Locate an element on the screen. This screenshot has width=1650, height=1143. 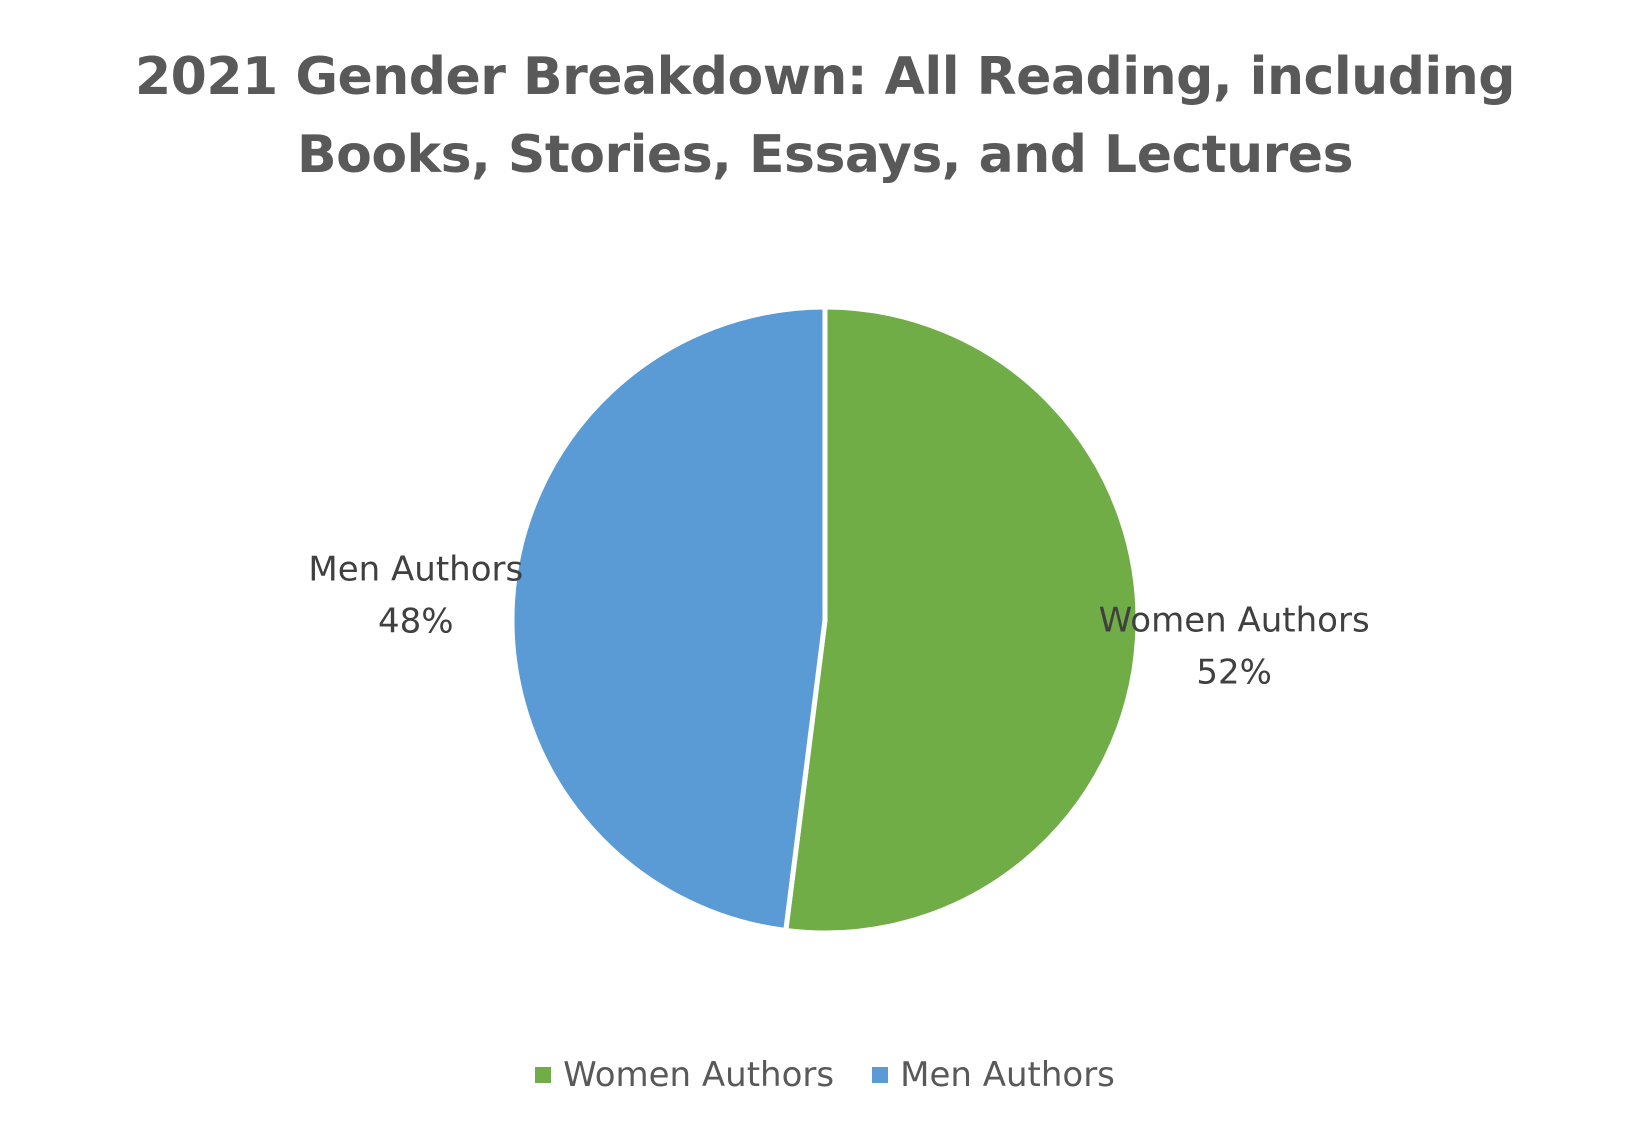
chart-title-line-2: Books, Stories, Essays, and Lectures is located at coordinates (825, 155).